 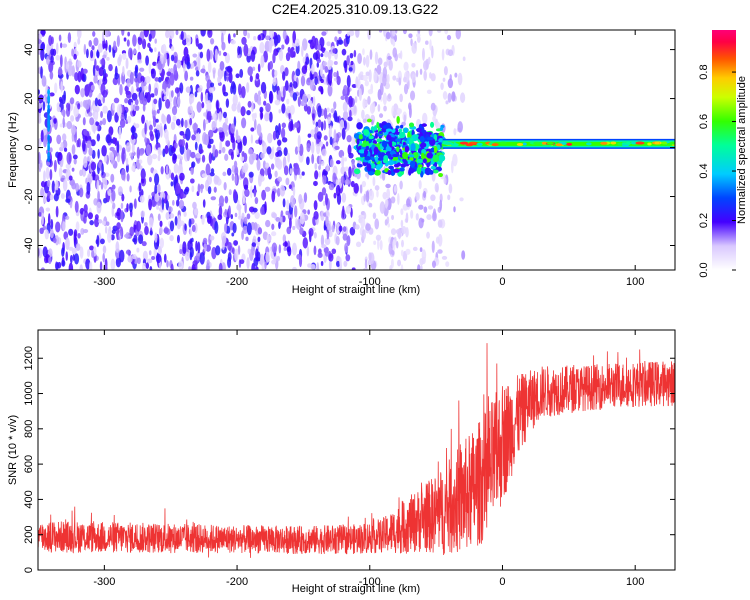 What do you see at coordinates (356, 290) in the screenshot?
I see `spectrogram-x-label: Height of straight line (km)` at bounding box center [356, 290].